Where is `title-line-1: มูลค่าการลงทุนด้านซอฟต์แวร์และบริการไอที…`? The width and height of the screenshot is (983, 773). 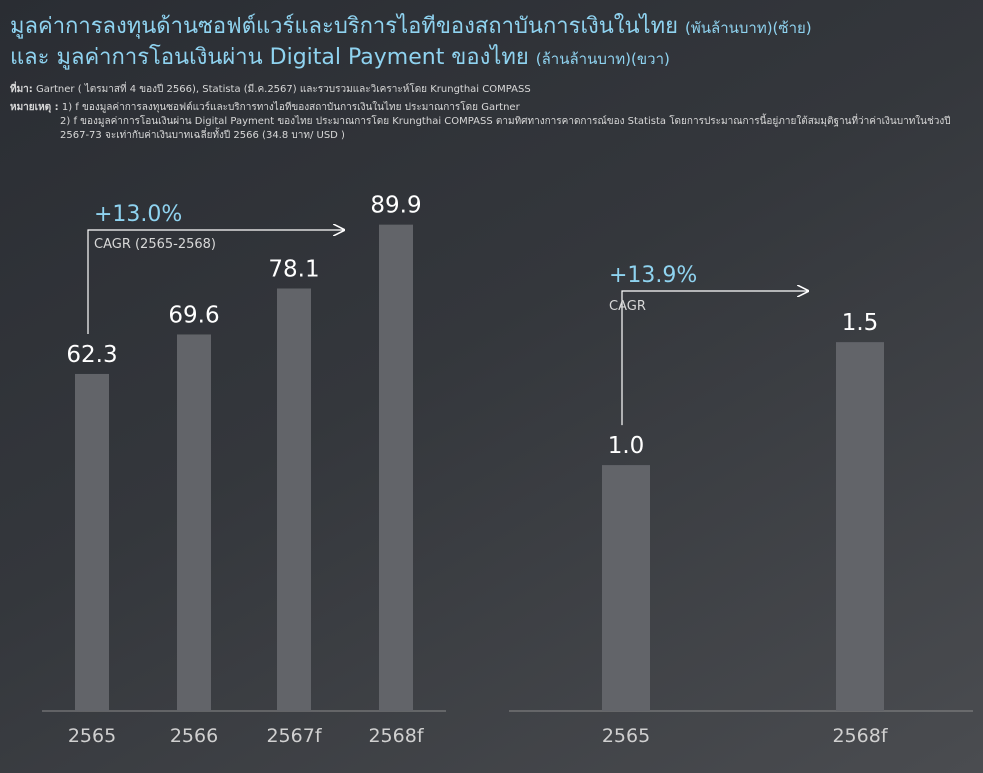
title-line-1: มูลค่าการลงทุนด้านซอฟต์แวร์และบริการไอที… is located at coordinates (411, 27).